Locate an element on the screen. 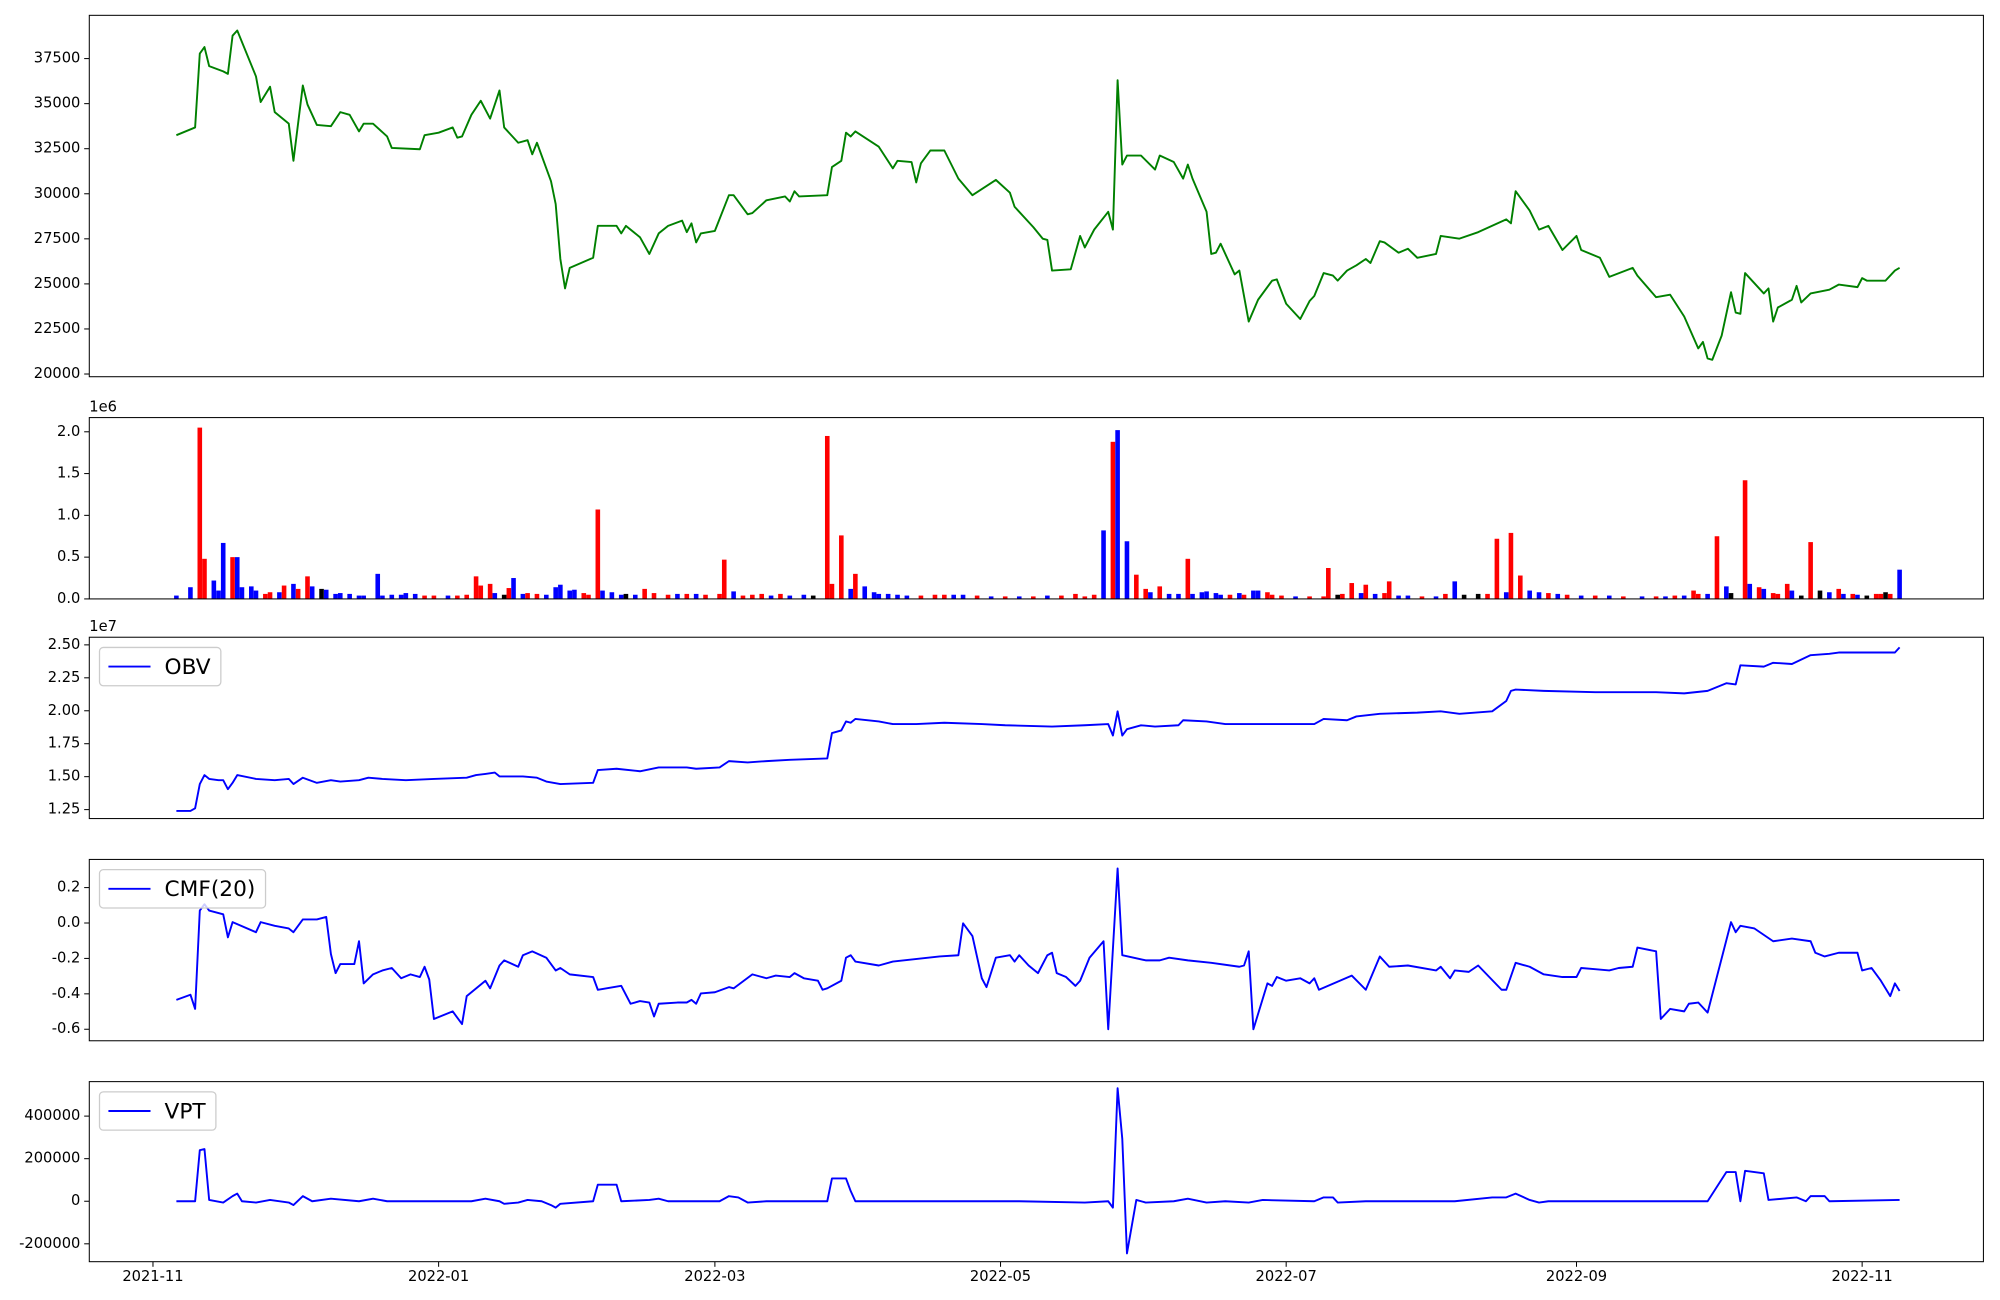 The height and width of the screenshot is (1300, 2000). x-tick-label: 2022-01 is located at coordinates (438, 1276).